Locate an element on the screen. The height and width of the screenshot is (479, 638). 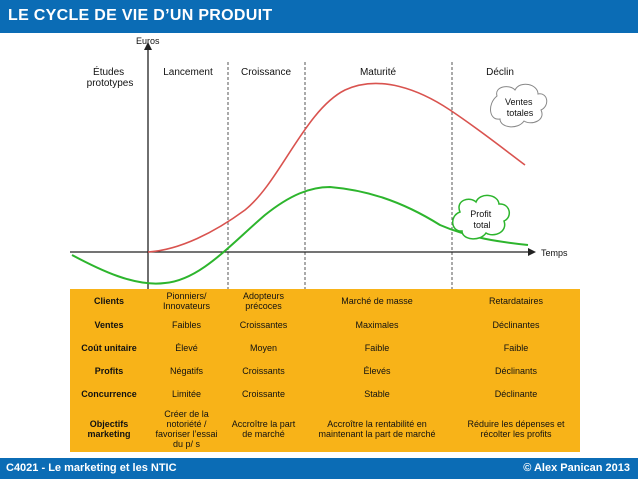
table-row-label: Profits is located at coordinates (109, 370).